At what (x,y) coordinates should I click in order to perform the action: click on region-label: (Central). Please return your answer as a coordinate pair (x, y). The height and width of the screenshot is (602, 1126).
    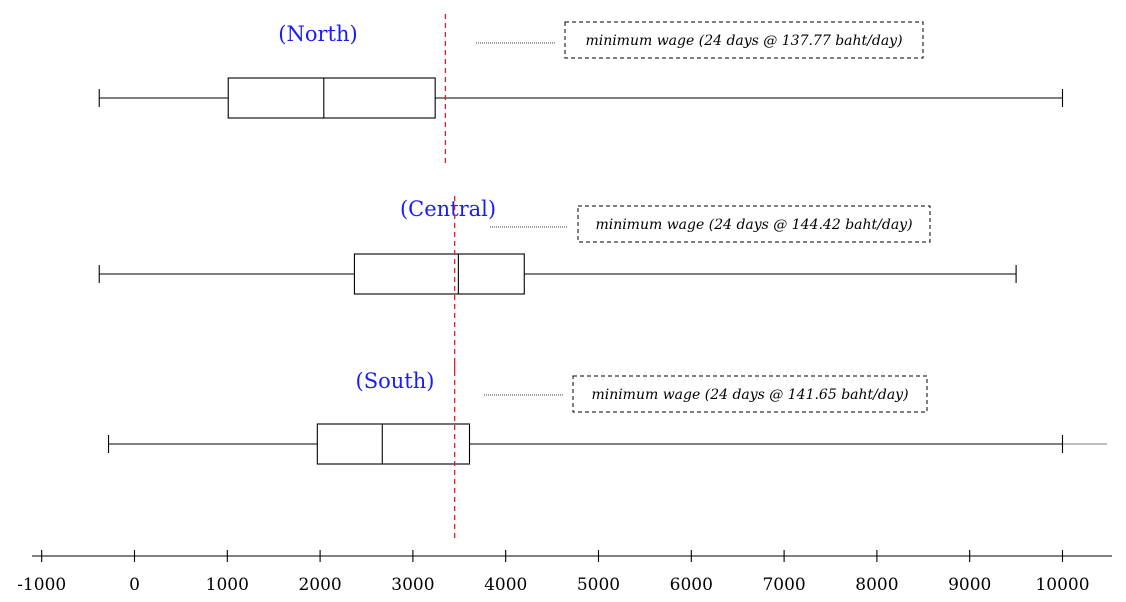
    Looking at the image, I should click on (448, 209).